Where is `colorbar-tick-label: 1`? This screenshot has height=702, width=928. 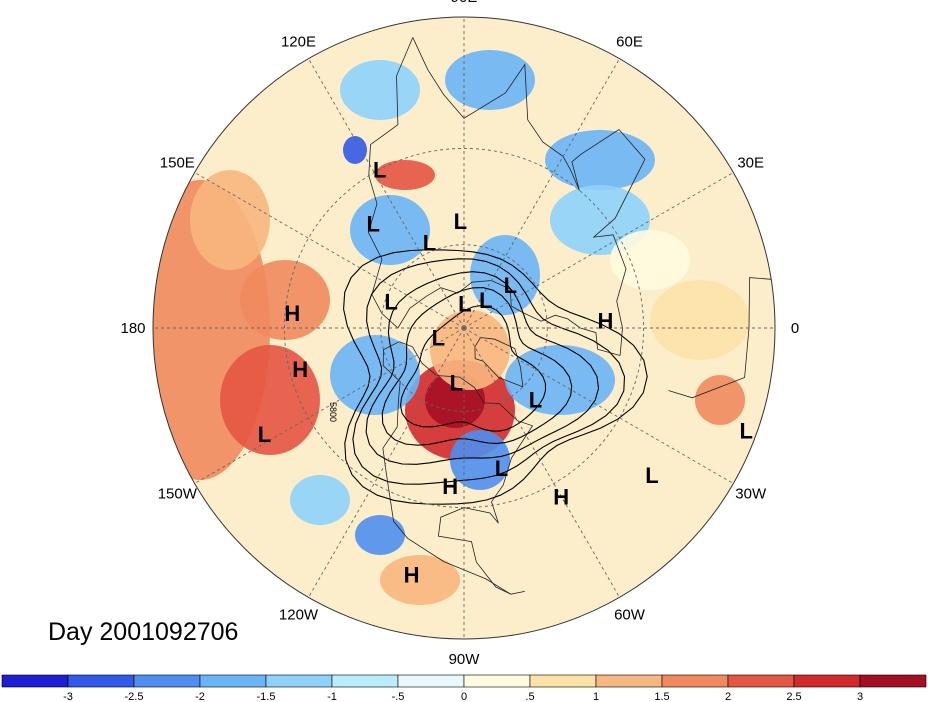 colorbar-tick-label: 1 is located at coordinates (596, 696).